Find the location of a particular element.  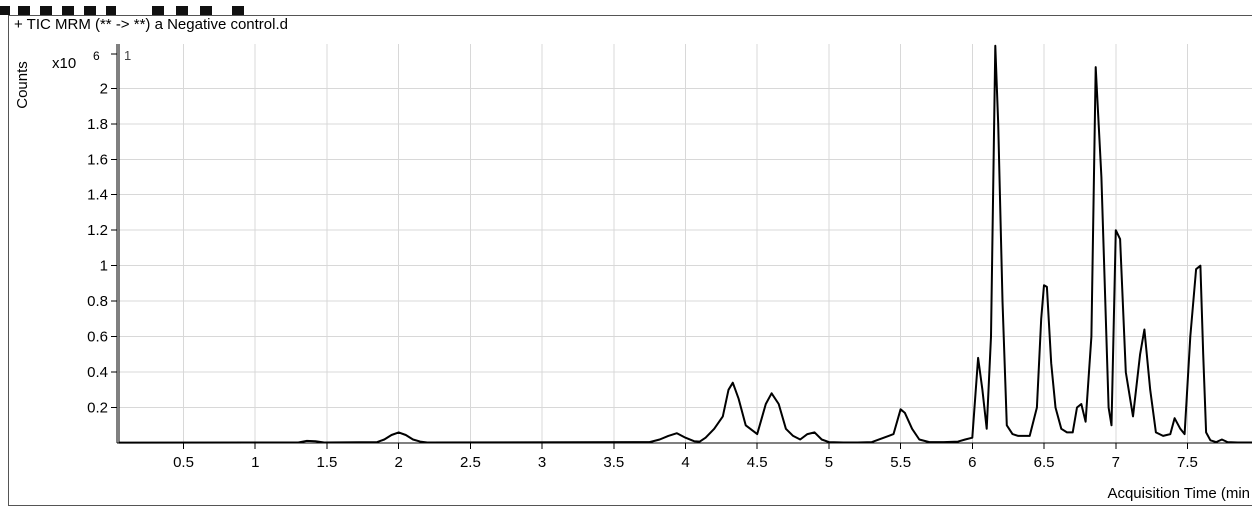

x-tick-label: 5 is located at coordinates (829, 462).